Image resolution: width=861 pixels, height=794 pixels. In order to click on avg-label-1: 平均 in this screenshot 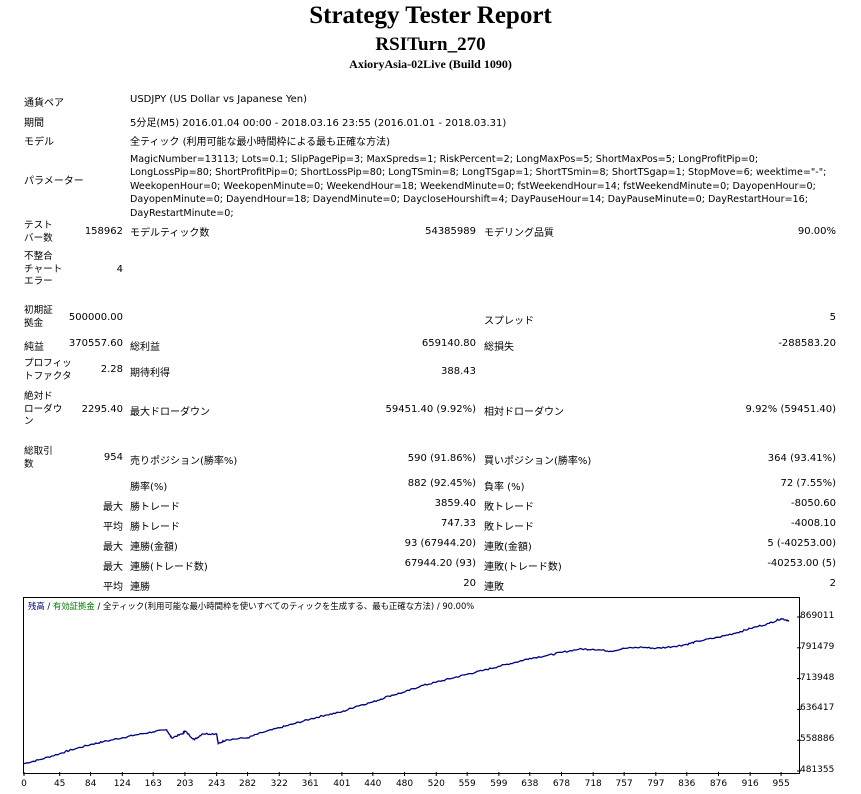, I will do `click(113, 527)`.